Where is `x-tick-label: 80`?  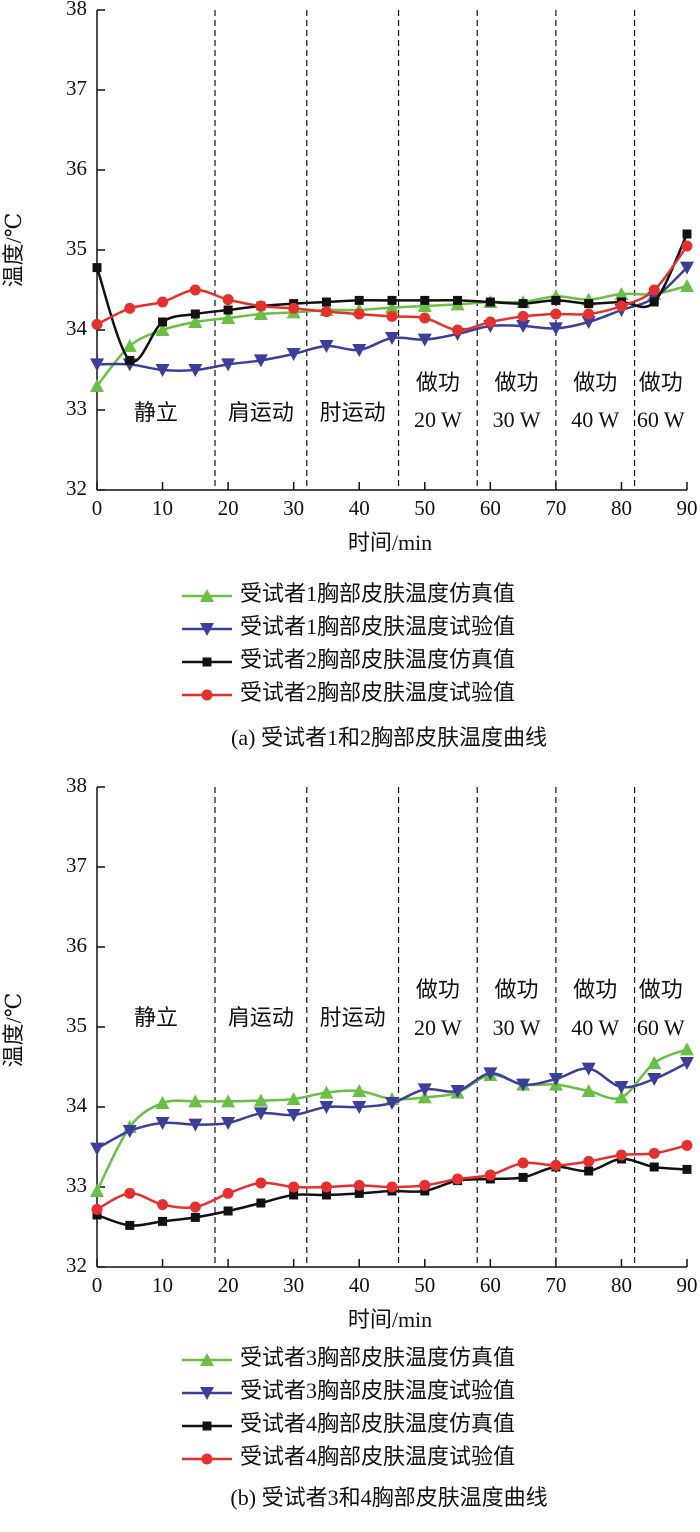
x-tick-label: 80 is located at coordinates (621, 1285).